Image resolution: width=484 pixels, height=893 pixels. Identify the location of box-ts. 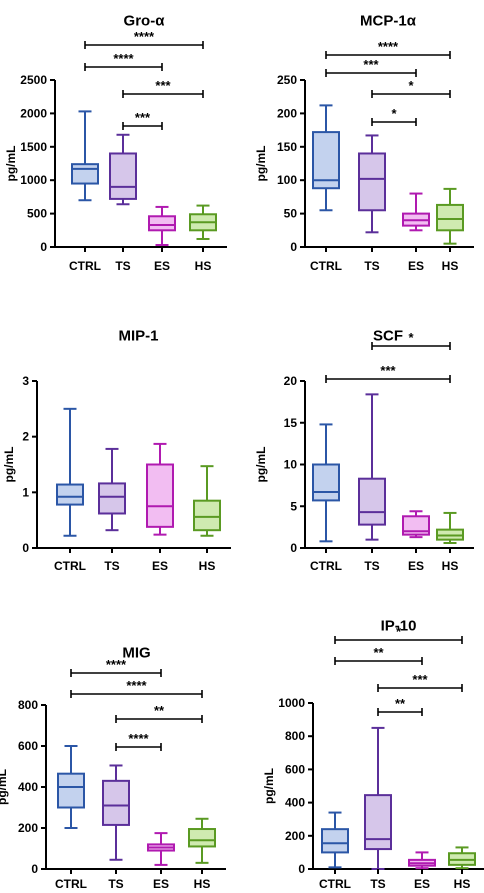
(378, 798).